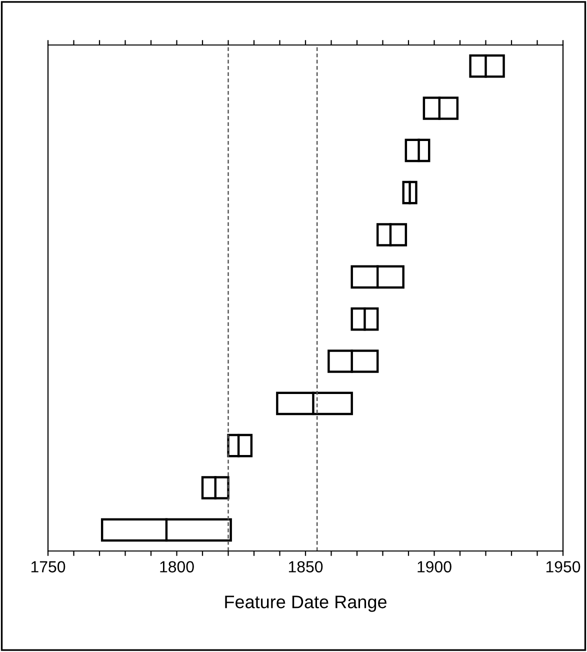 This screenshot has height=652, width=587. I want to click on x-tick-label: 1950, so click(563, 566).